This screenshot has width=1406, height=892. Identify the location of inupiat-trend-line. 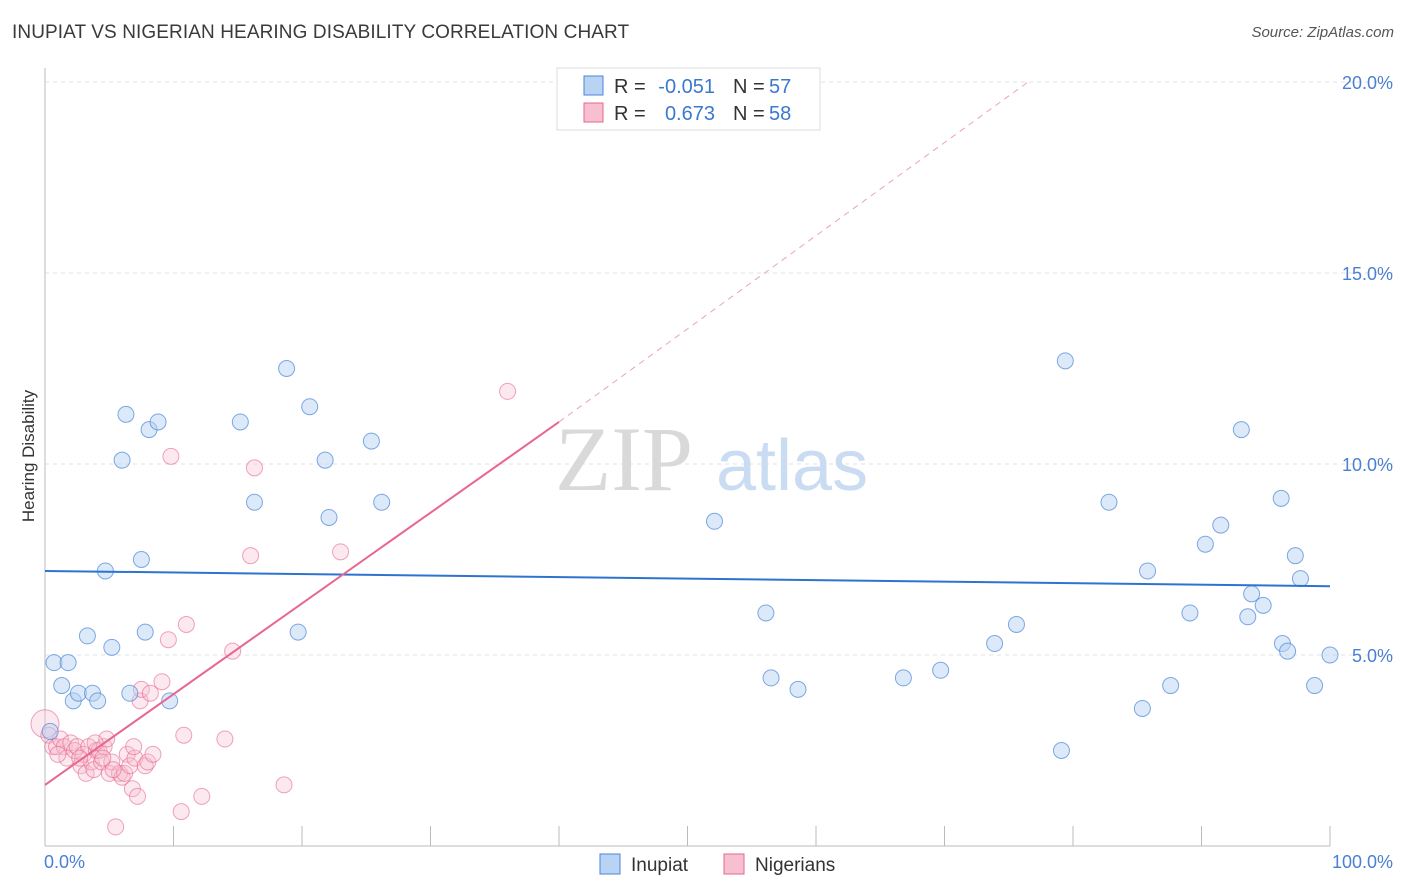
(687, 578).